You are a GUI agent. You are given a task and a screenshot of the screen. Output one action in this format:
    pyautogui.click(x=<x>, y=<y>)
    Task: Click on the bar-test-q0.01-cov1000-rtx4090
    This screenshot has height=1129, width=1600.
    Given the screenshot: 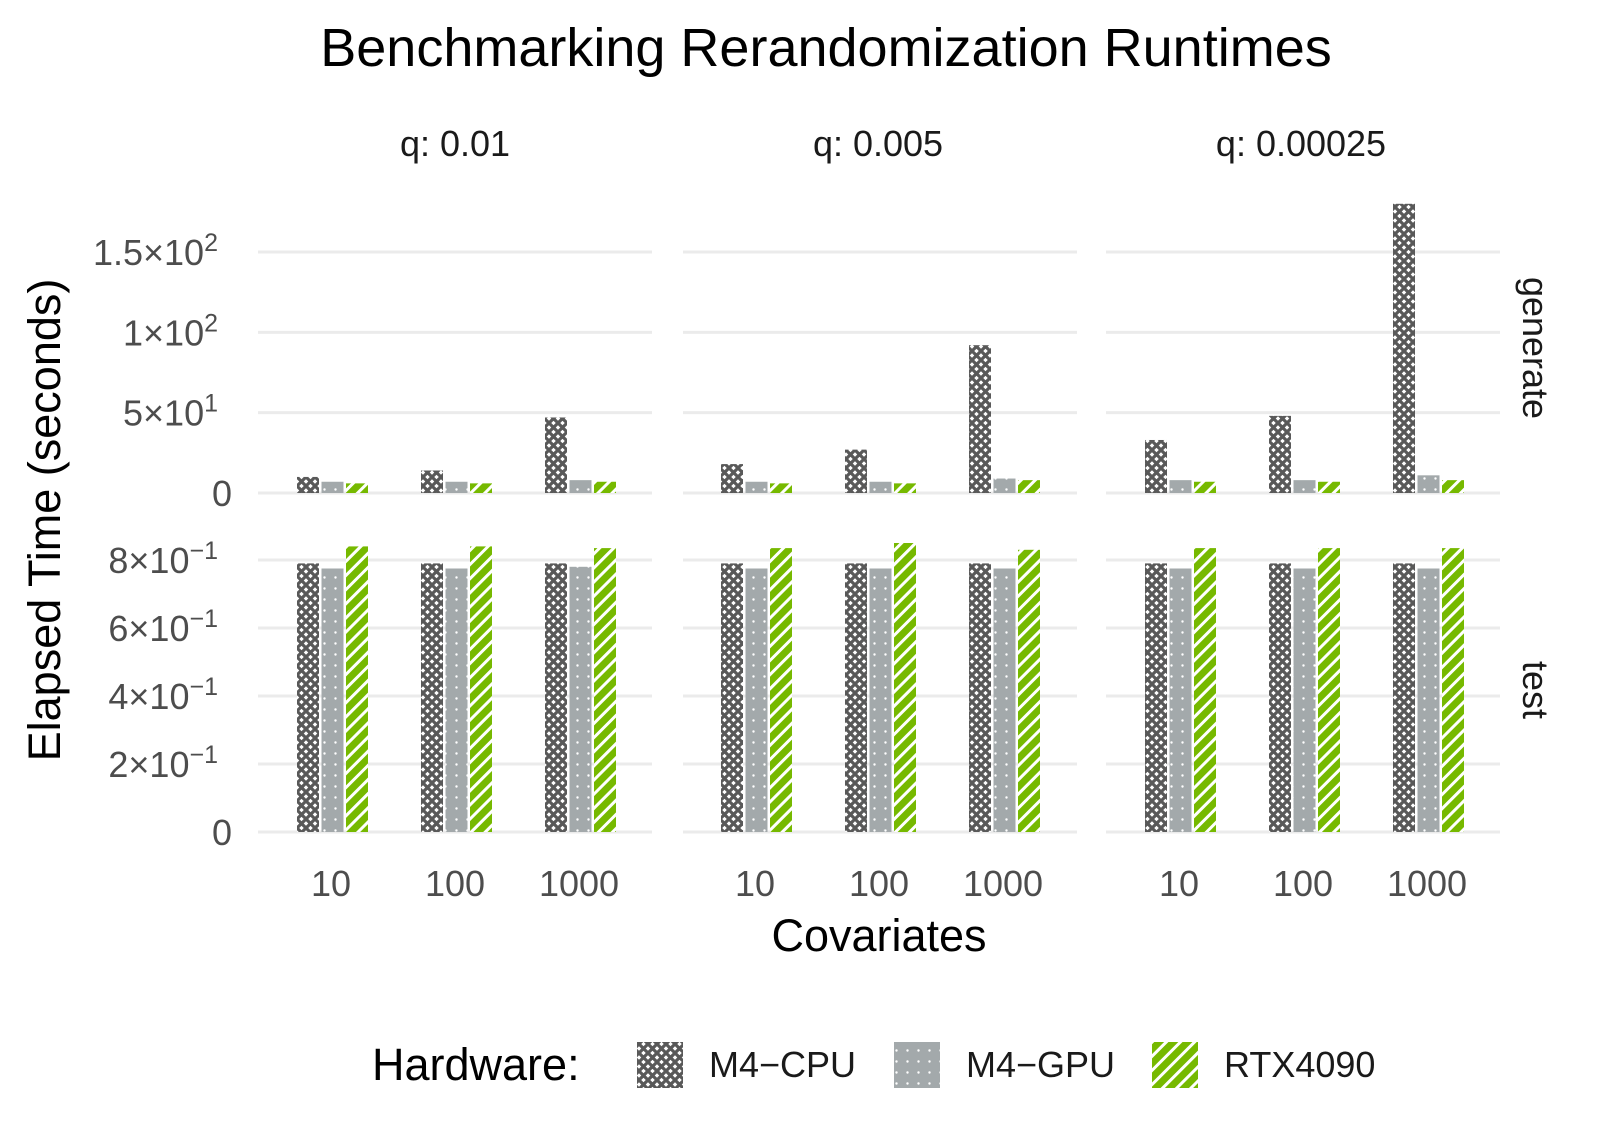 What is the action you would take?
    pyautogui.click(x=605, y=690)
    